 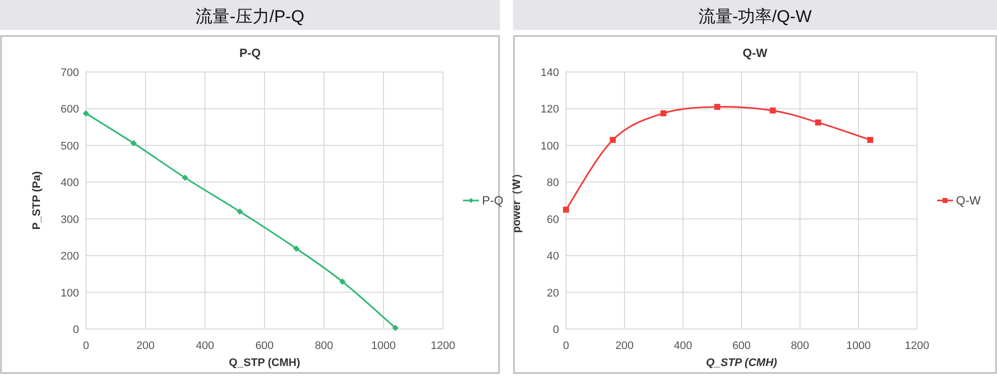 What do you see at coordinates (517, 200) in the screenshot?
I see `y-axis-title: power（W）` at bounding box center [517, 200].